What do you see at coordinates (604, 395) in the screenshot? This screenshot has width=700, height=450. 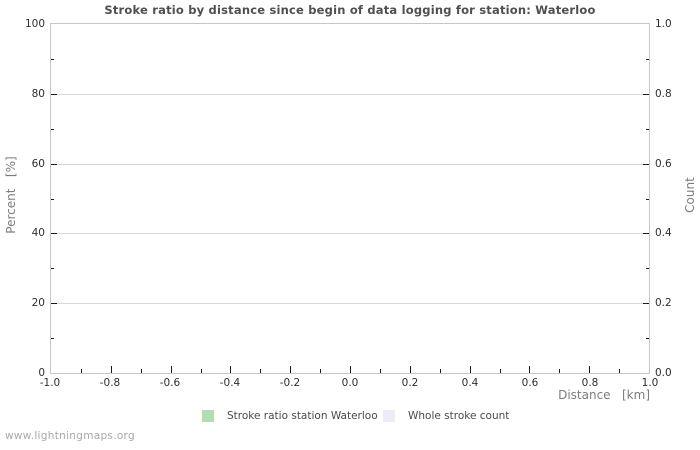 I see `x-axis-title: Distance [km]` at bounding box center [604, 395].